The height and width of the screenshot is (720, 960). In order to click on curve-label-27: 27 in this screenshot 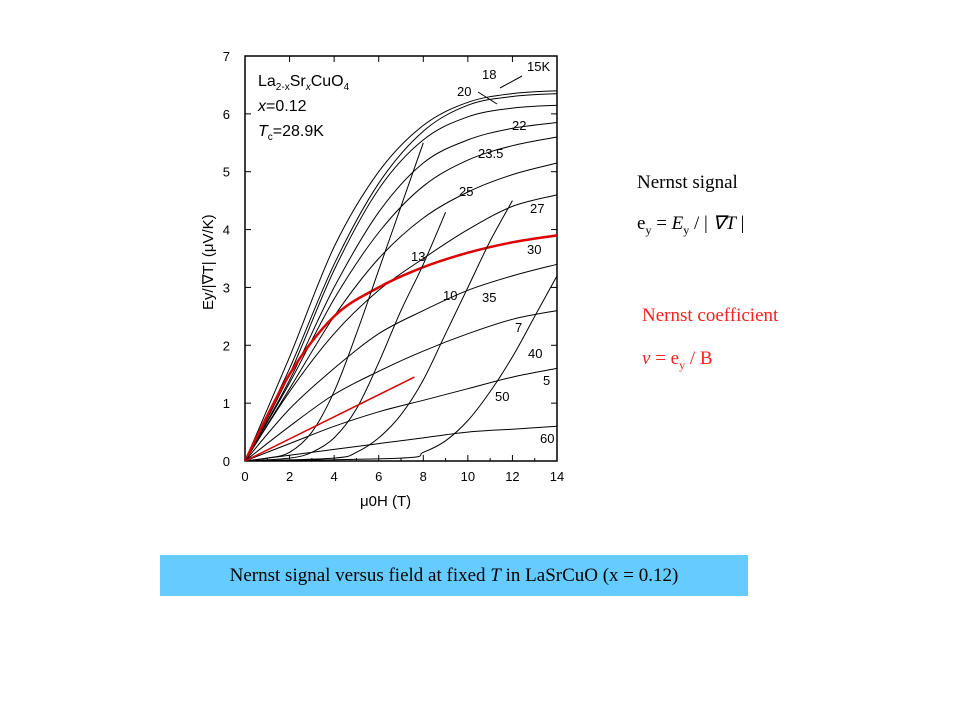, I will do `click(537, 208)`.